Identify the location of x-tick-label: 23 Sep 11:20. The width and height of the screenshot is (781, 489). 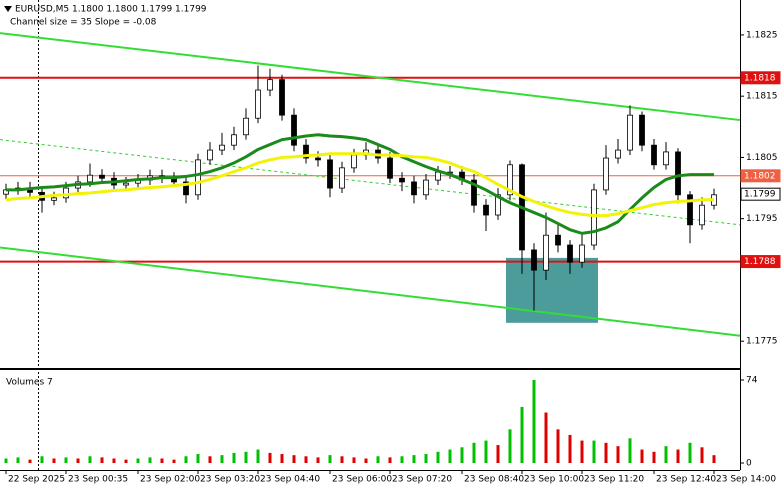
(614, 480).